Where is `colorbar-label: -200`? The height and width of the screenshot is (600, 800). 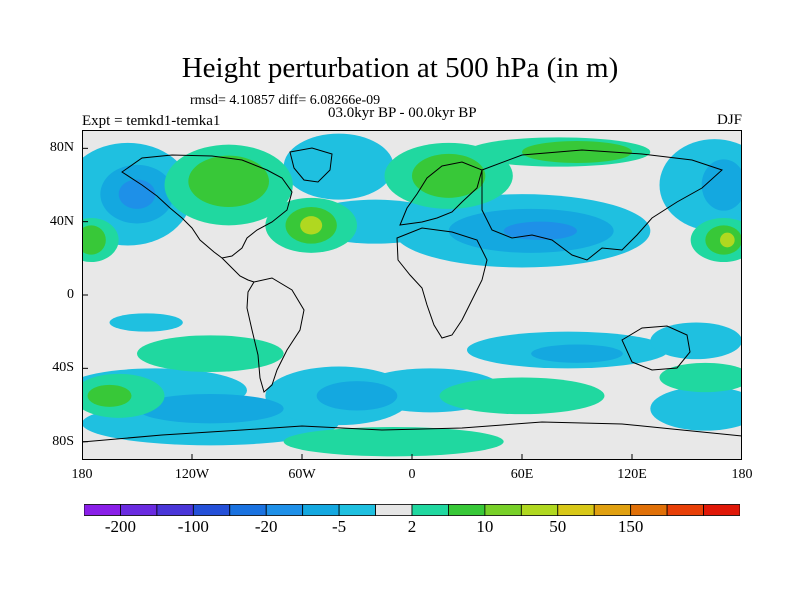 colorbar-label: -200 is located at coordinates (120, 526).